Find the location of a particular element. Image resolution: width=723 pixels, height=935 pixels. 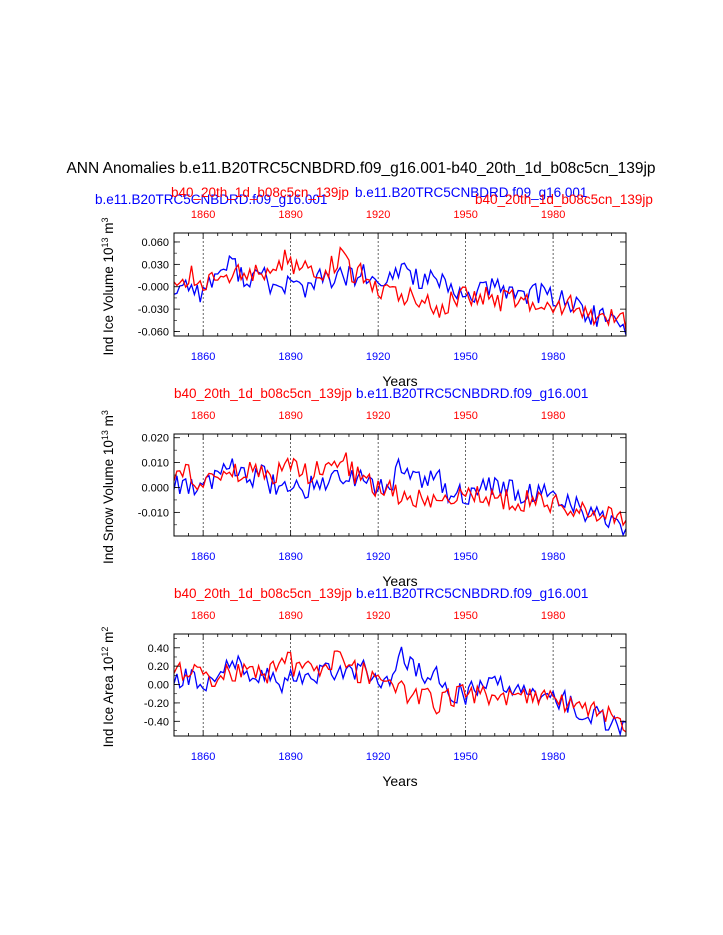

y-tick-label: 0.000 is located at coordinates (155, 488).